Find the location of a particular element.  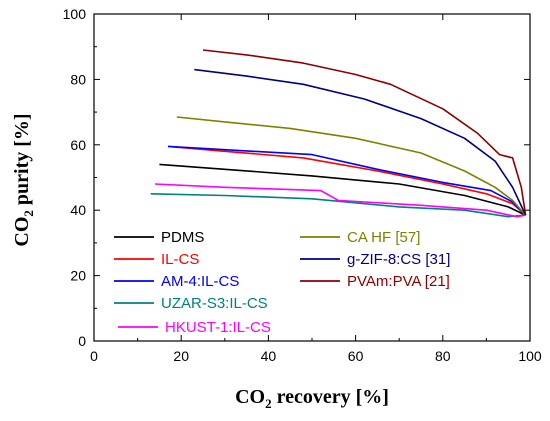

y-tick-label: 40 is located at coordinates (78, 210).